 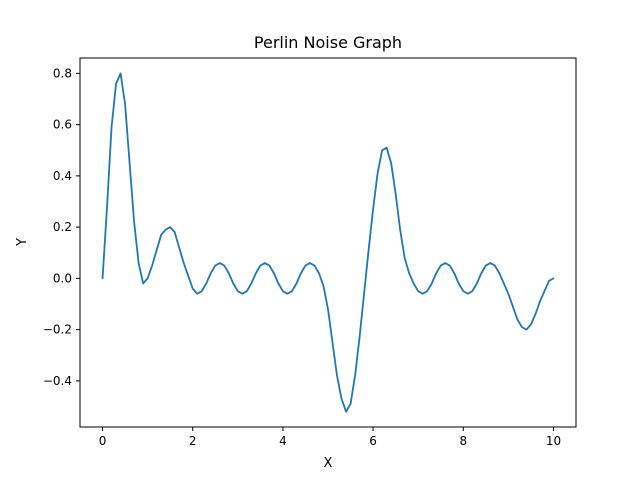 I want to click on y-tick-label: −0.4, so click(x=57, y=381).